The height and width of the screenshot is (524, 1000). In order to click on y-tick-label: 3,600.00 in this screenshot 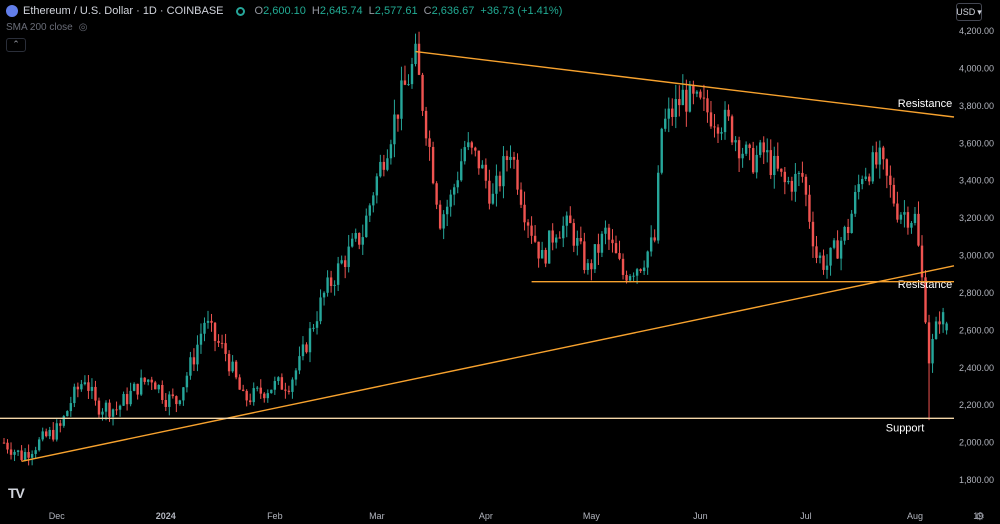, I will do `click(976, 143)`.